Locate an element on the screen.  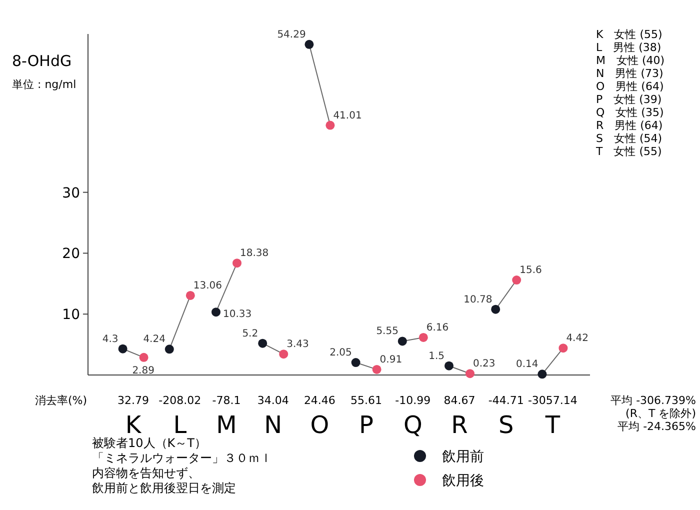
text: T 女性 (55) is located at coordinates (628, 151).